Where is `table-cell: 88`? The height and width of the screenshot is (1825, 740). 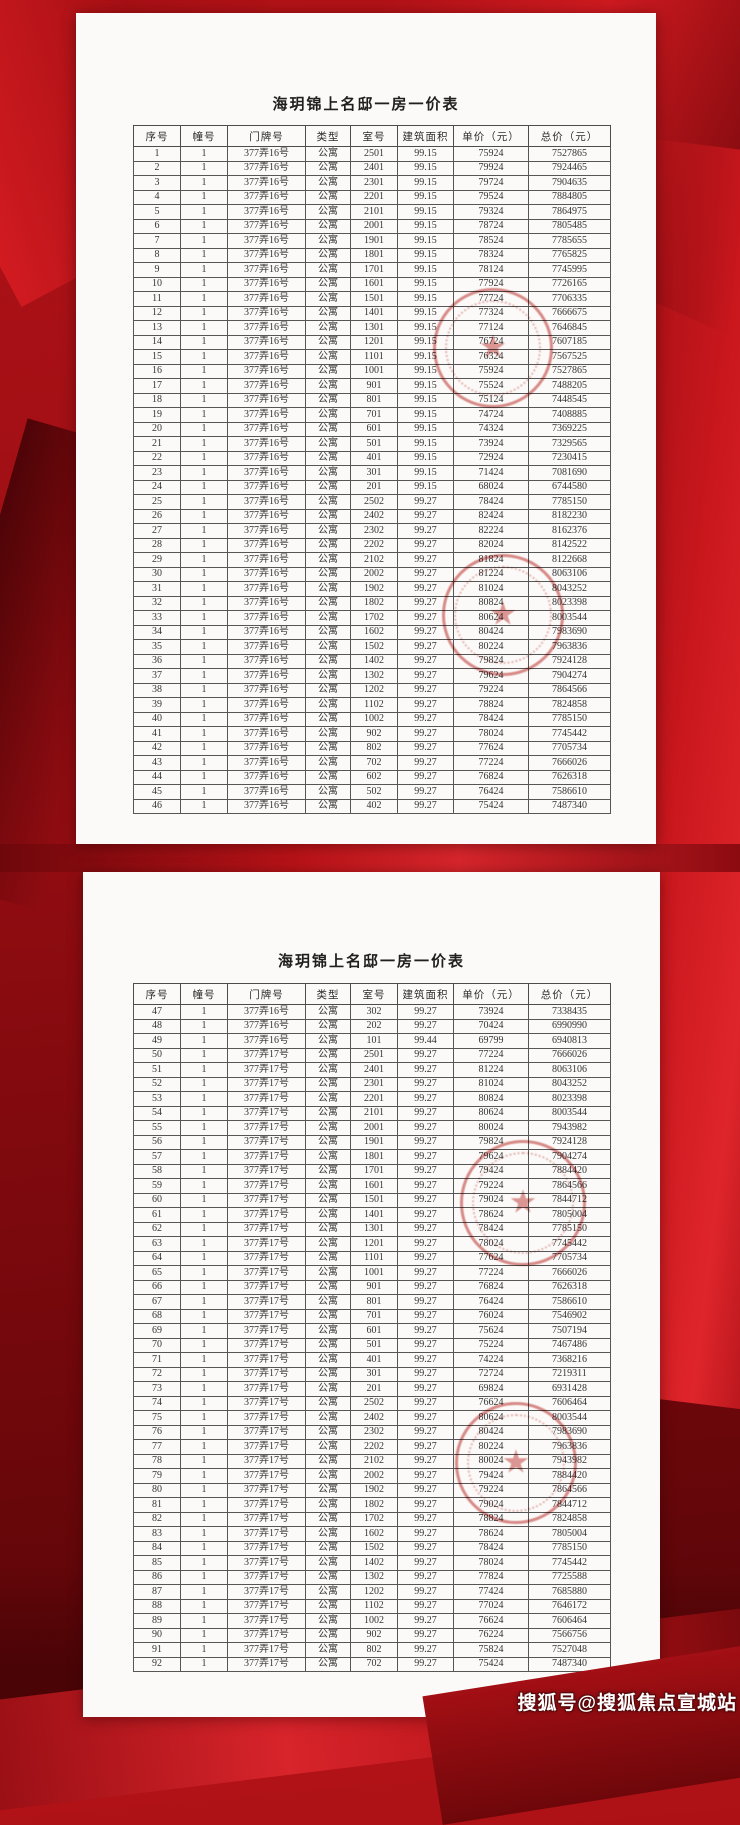 table-cell: 88 is located at coordinates (157, 1606).